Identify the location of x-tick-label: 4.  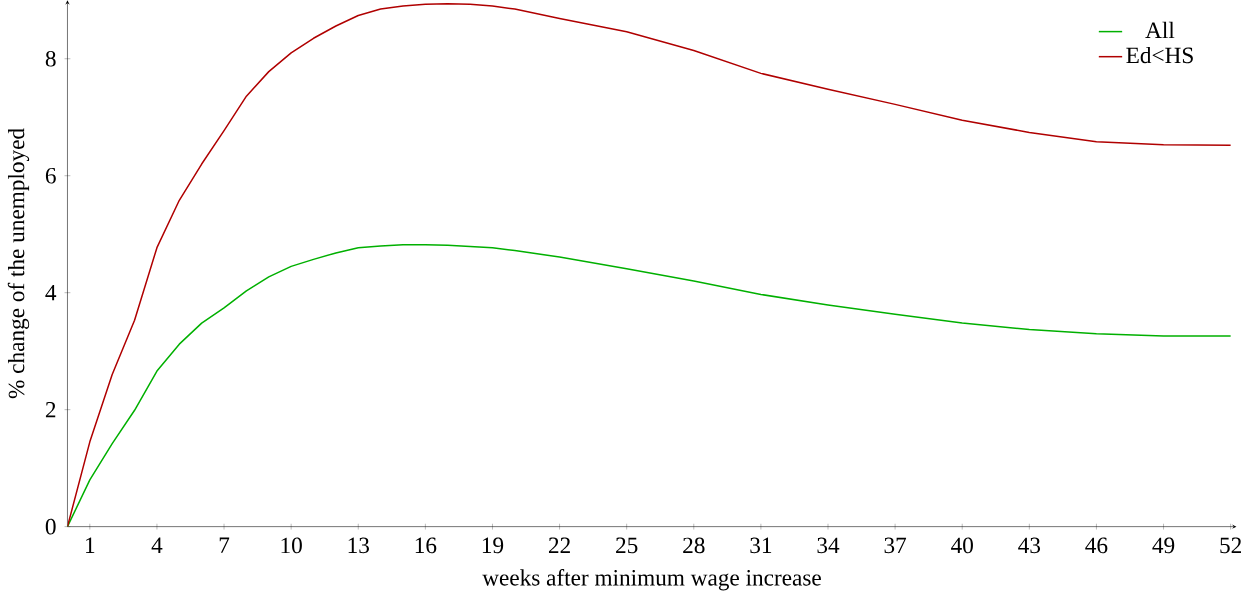
(157, 545).